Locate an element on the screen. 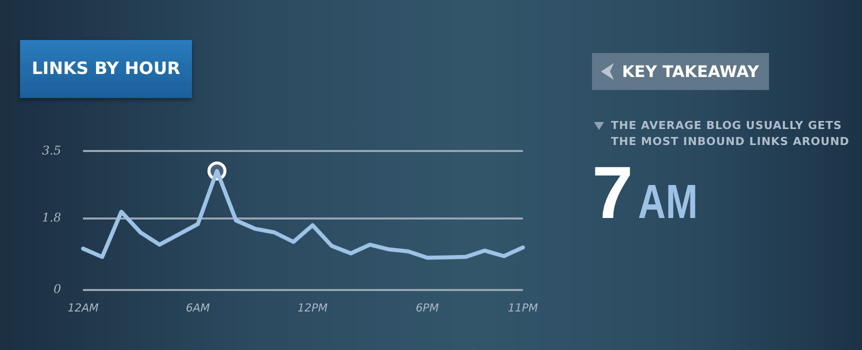  text: THE AVERAGE BLOG USUALLY GETS THE MOST INBOUND LINKS AROUND is located at coordinates (730, 134).